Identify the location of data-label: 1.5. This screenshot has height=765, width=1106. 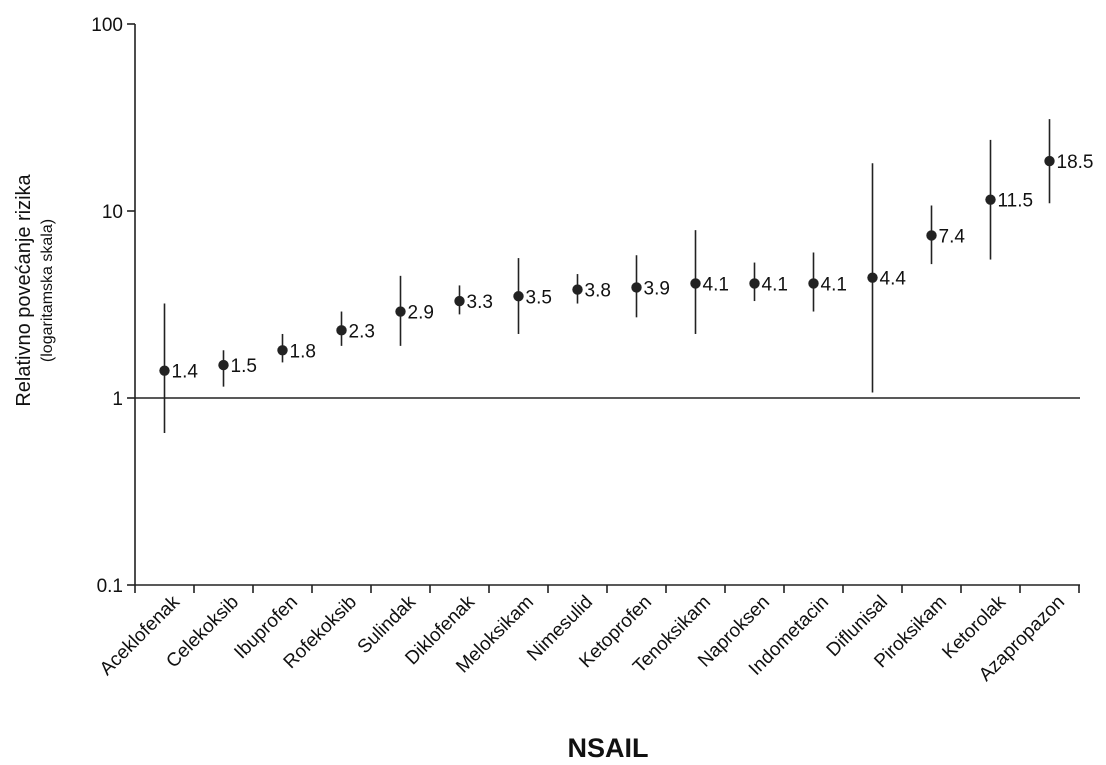
(244, 366).